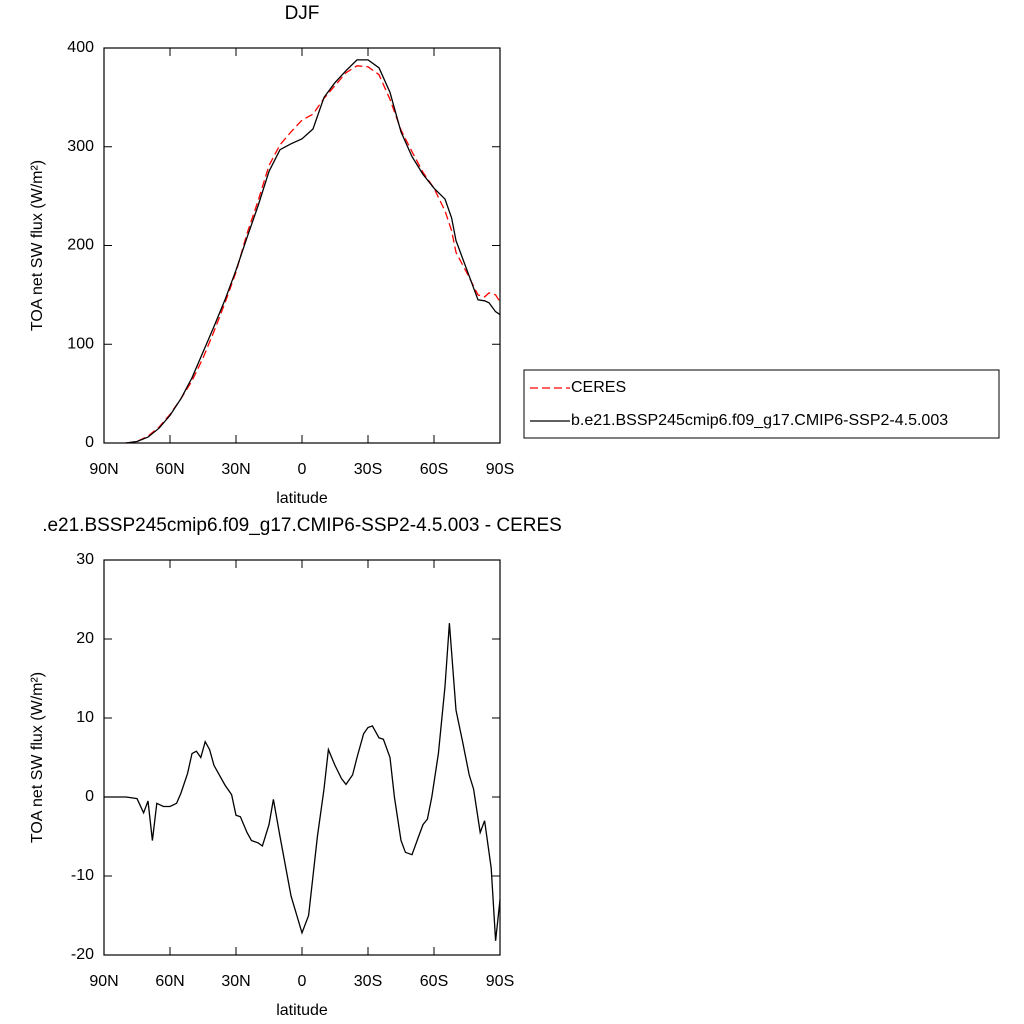 The height and width of the screenshot is (1024, 1024). I want to click on legend-label: CERES, so click(598, 387).